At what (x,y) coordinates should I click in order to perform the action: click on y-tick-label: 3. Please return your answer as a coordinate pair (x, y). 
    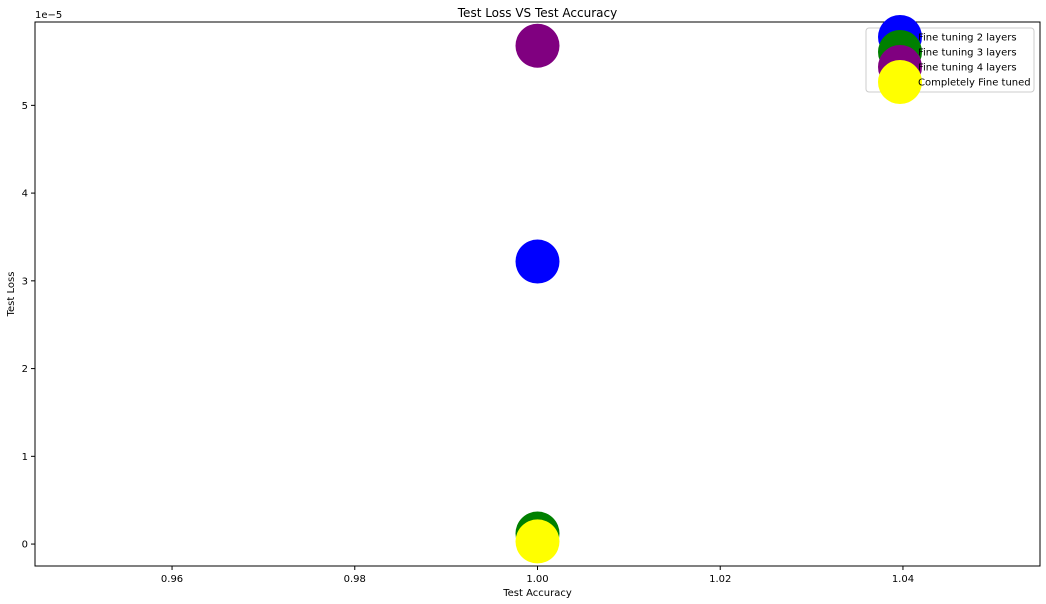
    Looking at the image, I should click on (25, 281).